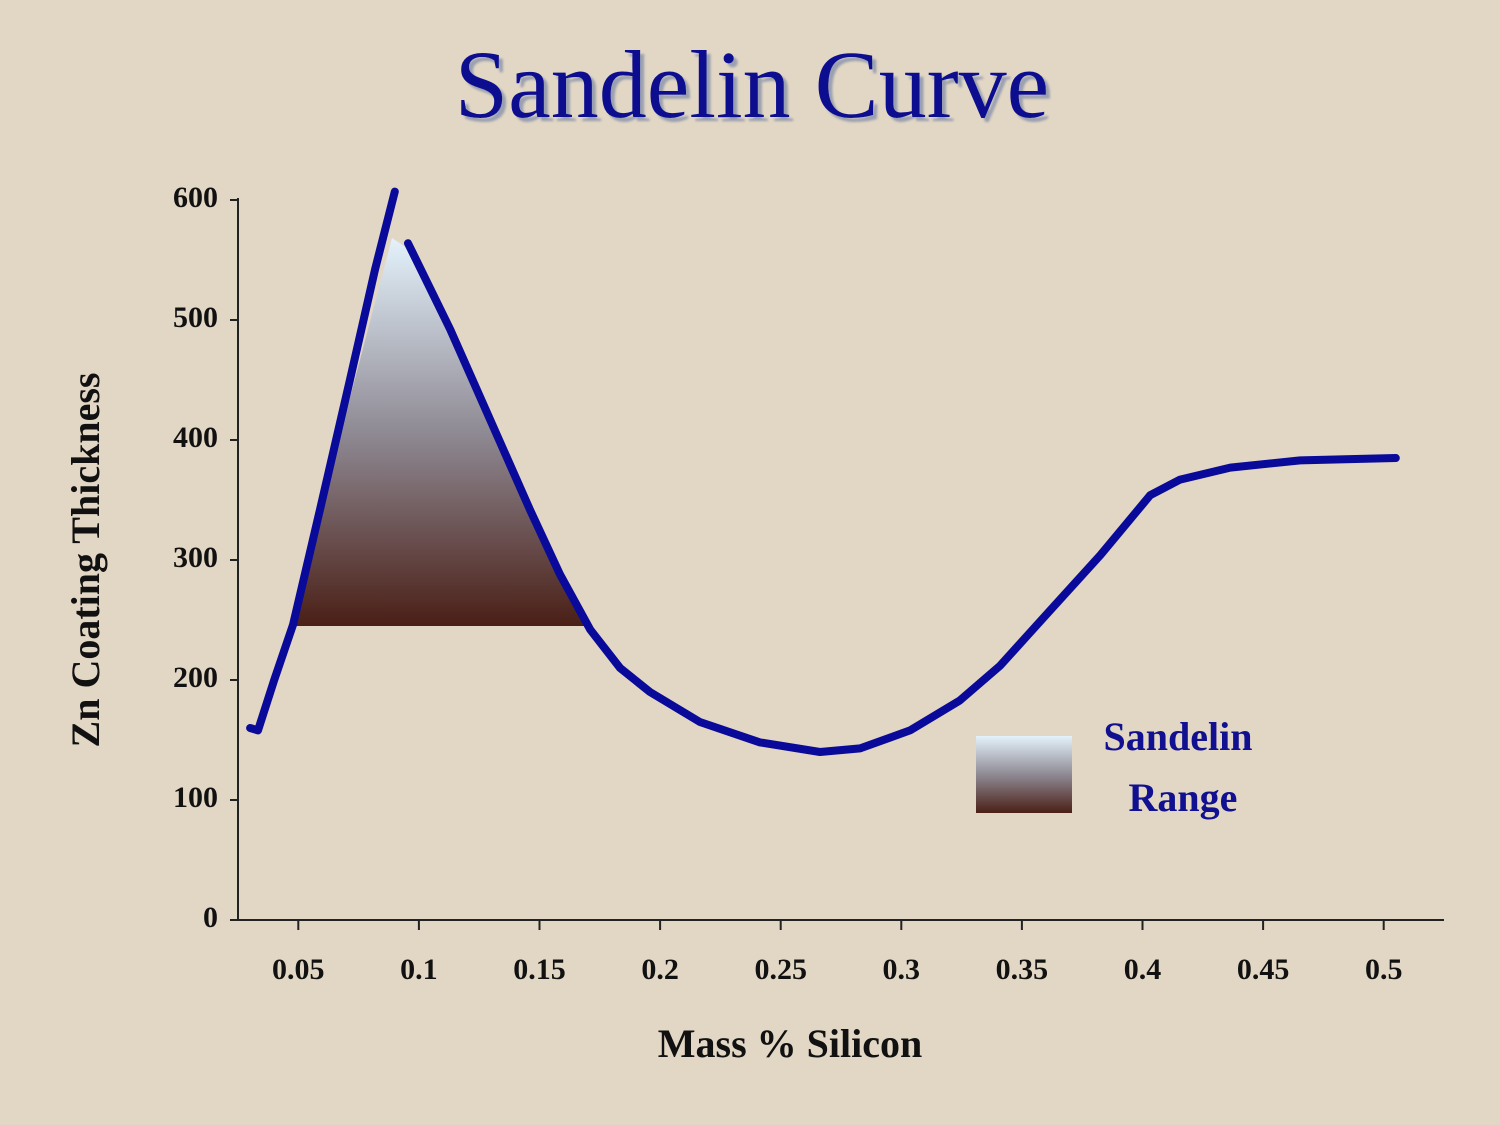 The image size is (1500, 1125). Describe the element at coordinates (419, 969) in the screenshot. I see `x-tick-label: 0.1` at that location.